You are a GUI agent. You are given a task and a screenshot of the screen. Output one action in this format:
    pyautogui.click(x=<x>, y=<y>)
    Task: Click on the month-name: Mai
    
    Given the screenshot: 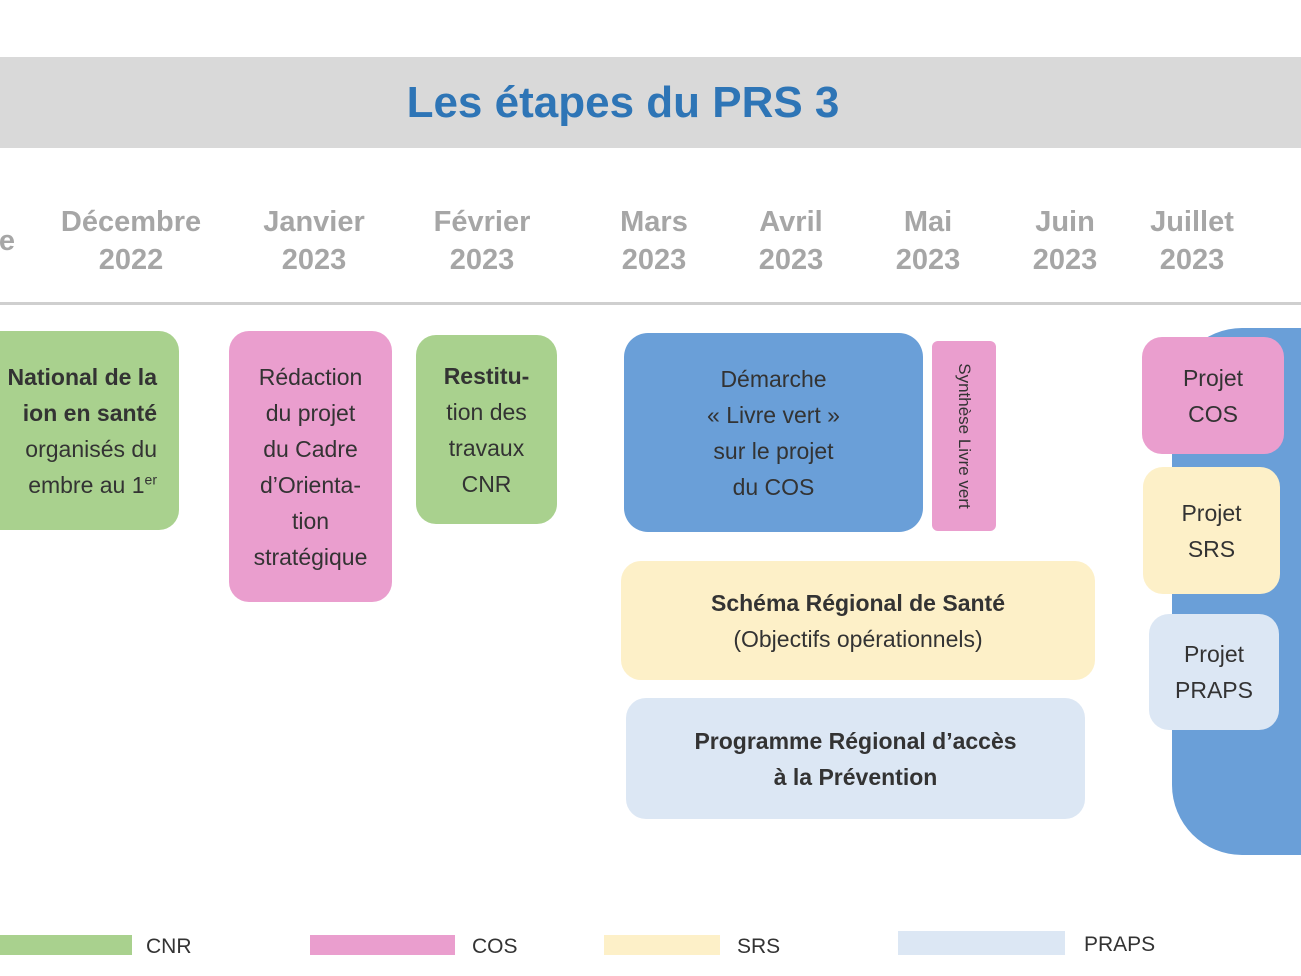 What is the action you would take?
    pyautogui.click(x=928, y=222)
    